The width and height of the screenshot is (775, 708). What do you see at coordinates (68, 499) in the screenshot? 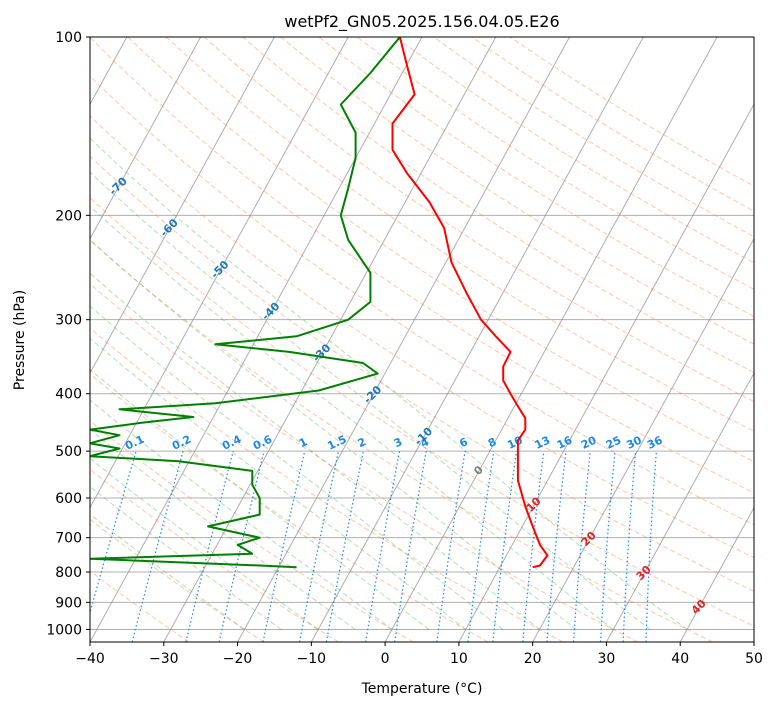
I see `y-tick-label: 600` at bounding box center [68, 499].